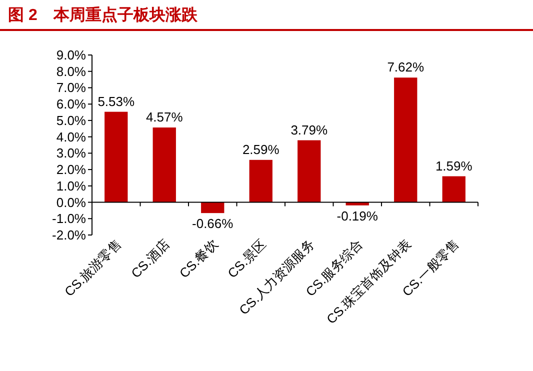 This screenshot has height=371, width=533. What do you see at coordinates (71, 170) in the screenshot?
I see `y-tick-label: 2.0%` at bounding box center [71, 170].